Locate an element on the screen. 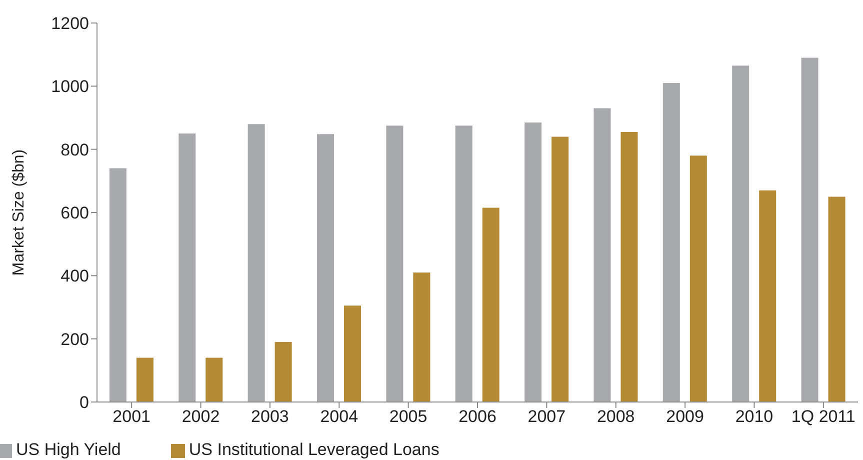 Image resolution: width=863 pixels, height=460 pixels. y-tick-label: 800 is located at coordinates (74, 150).